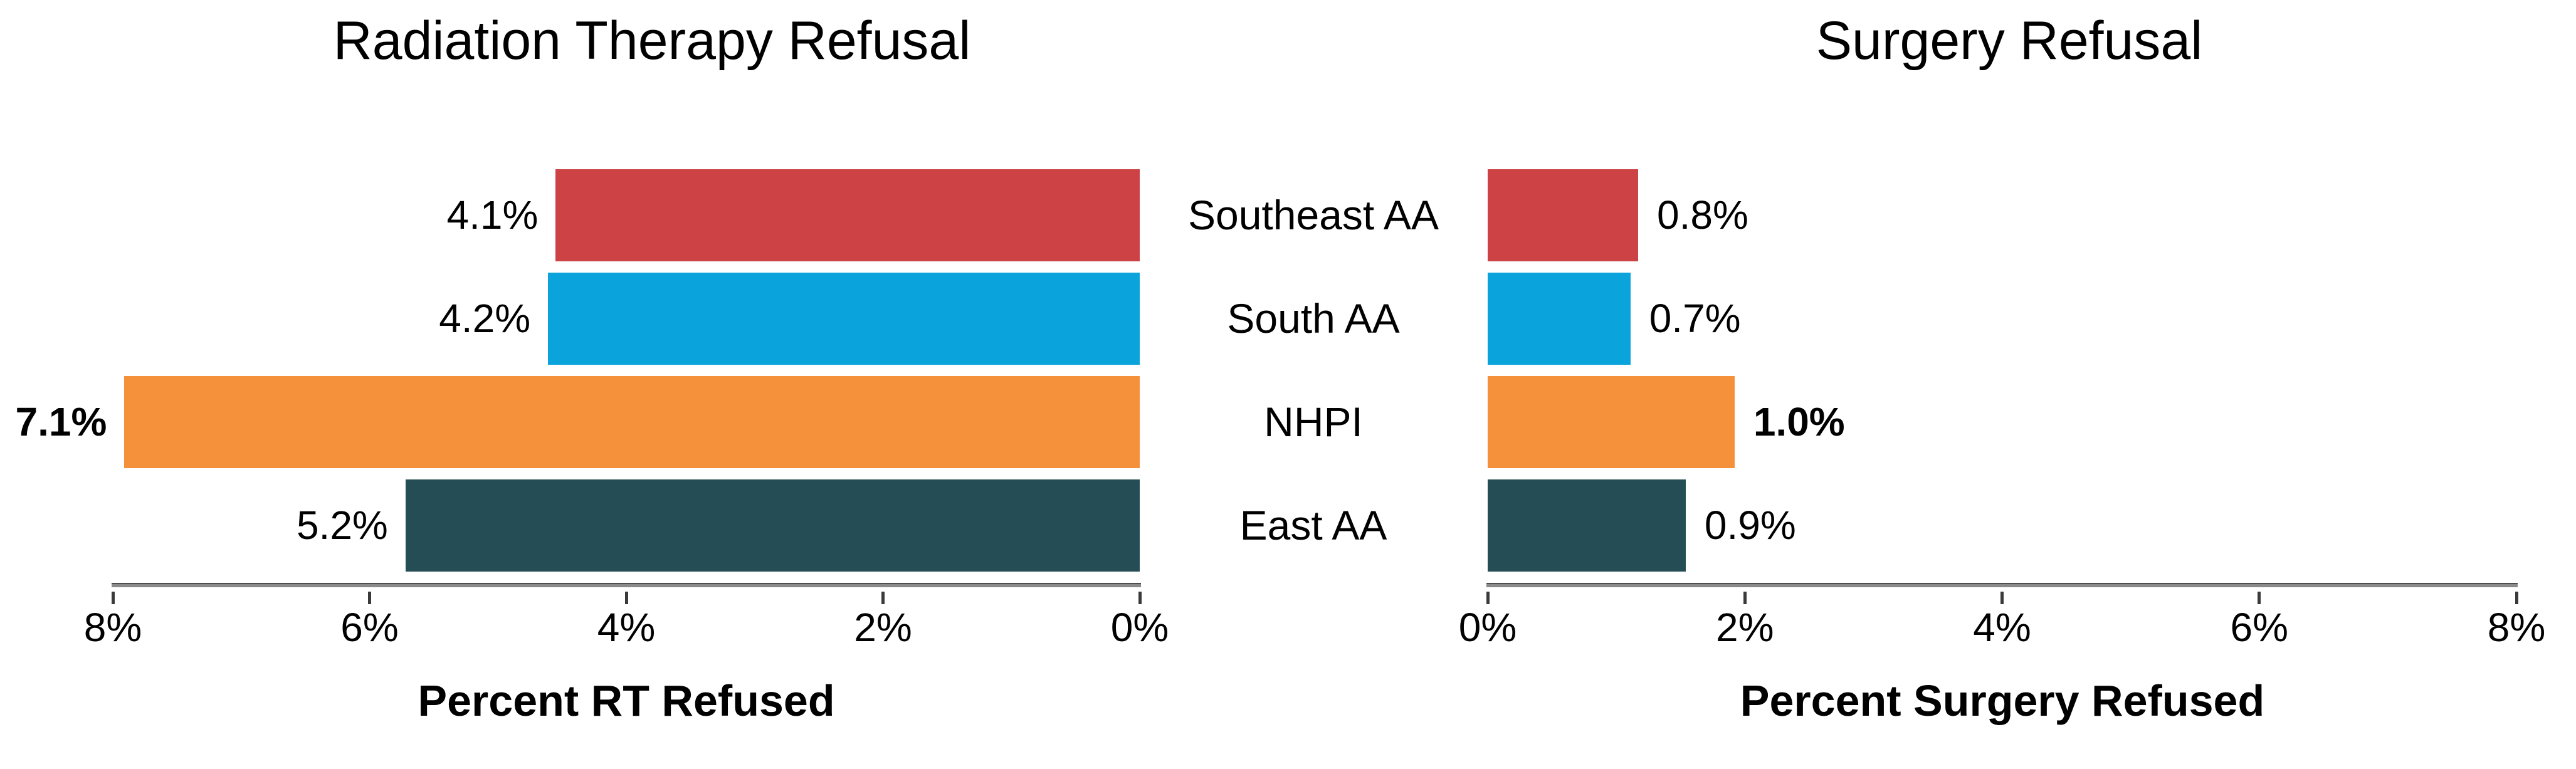 The height and width of the screenshot is (769, 2576). What do you see at coordinates (2002, 700) in the screenshot?
I see `right-x-axis-title: Percent Surgery Refused` at bounding box center [2002, 700].